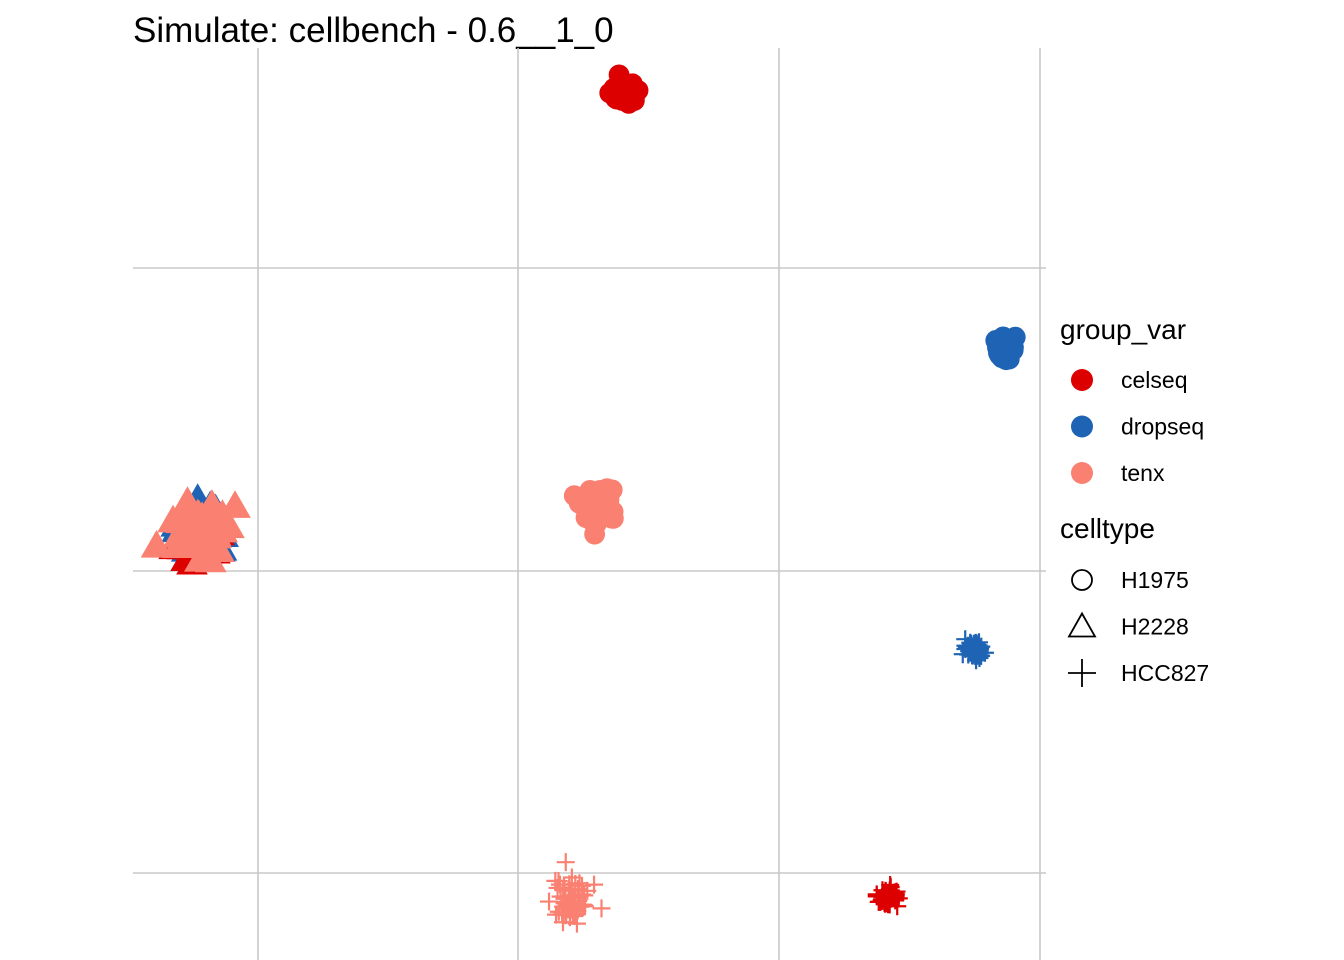 The width and height of the screenshot is (1344, 960). Describe the element at coordinates (1082, 473) in the screenshot. I see `legend-key-tenx` at that location.